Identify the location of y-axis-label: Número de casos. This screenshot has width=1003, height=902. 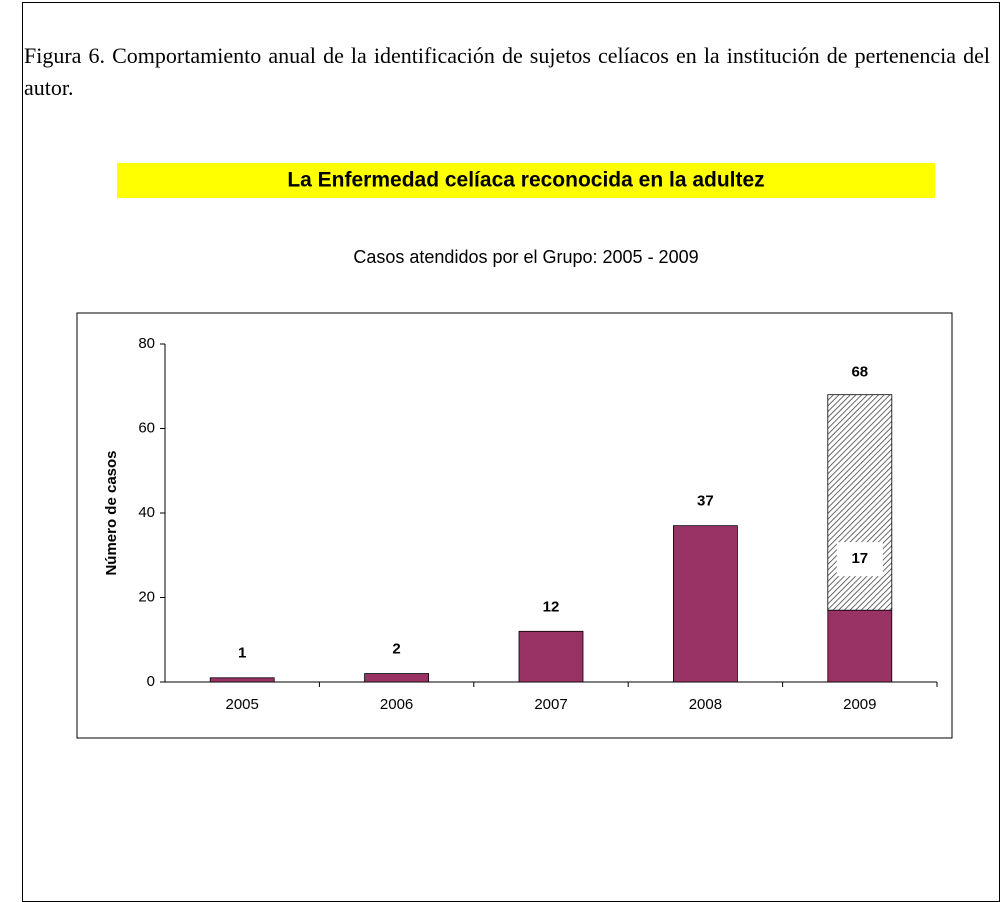
(111, 512).